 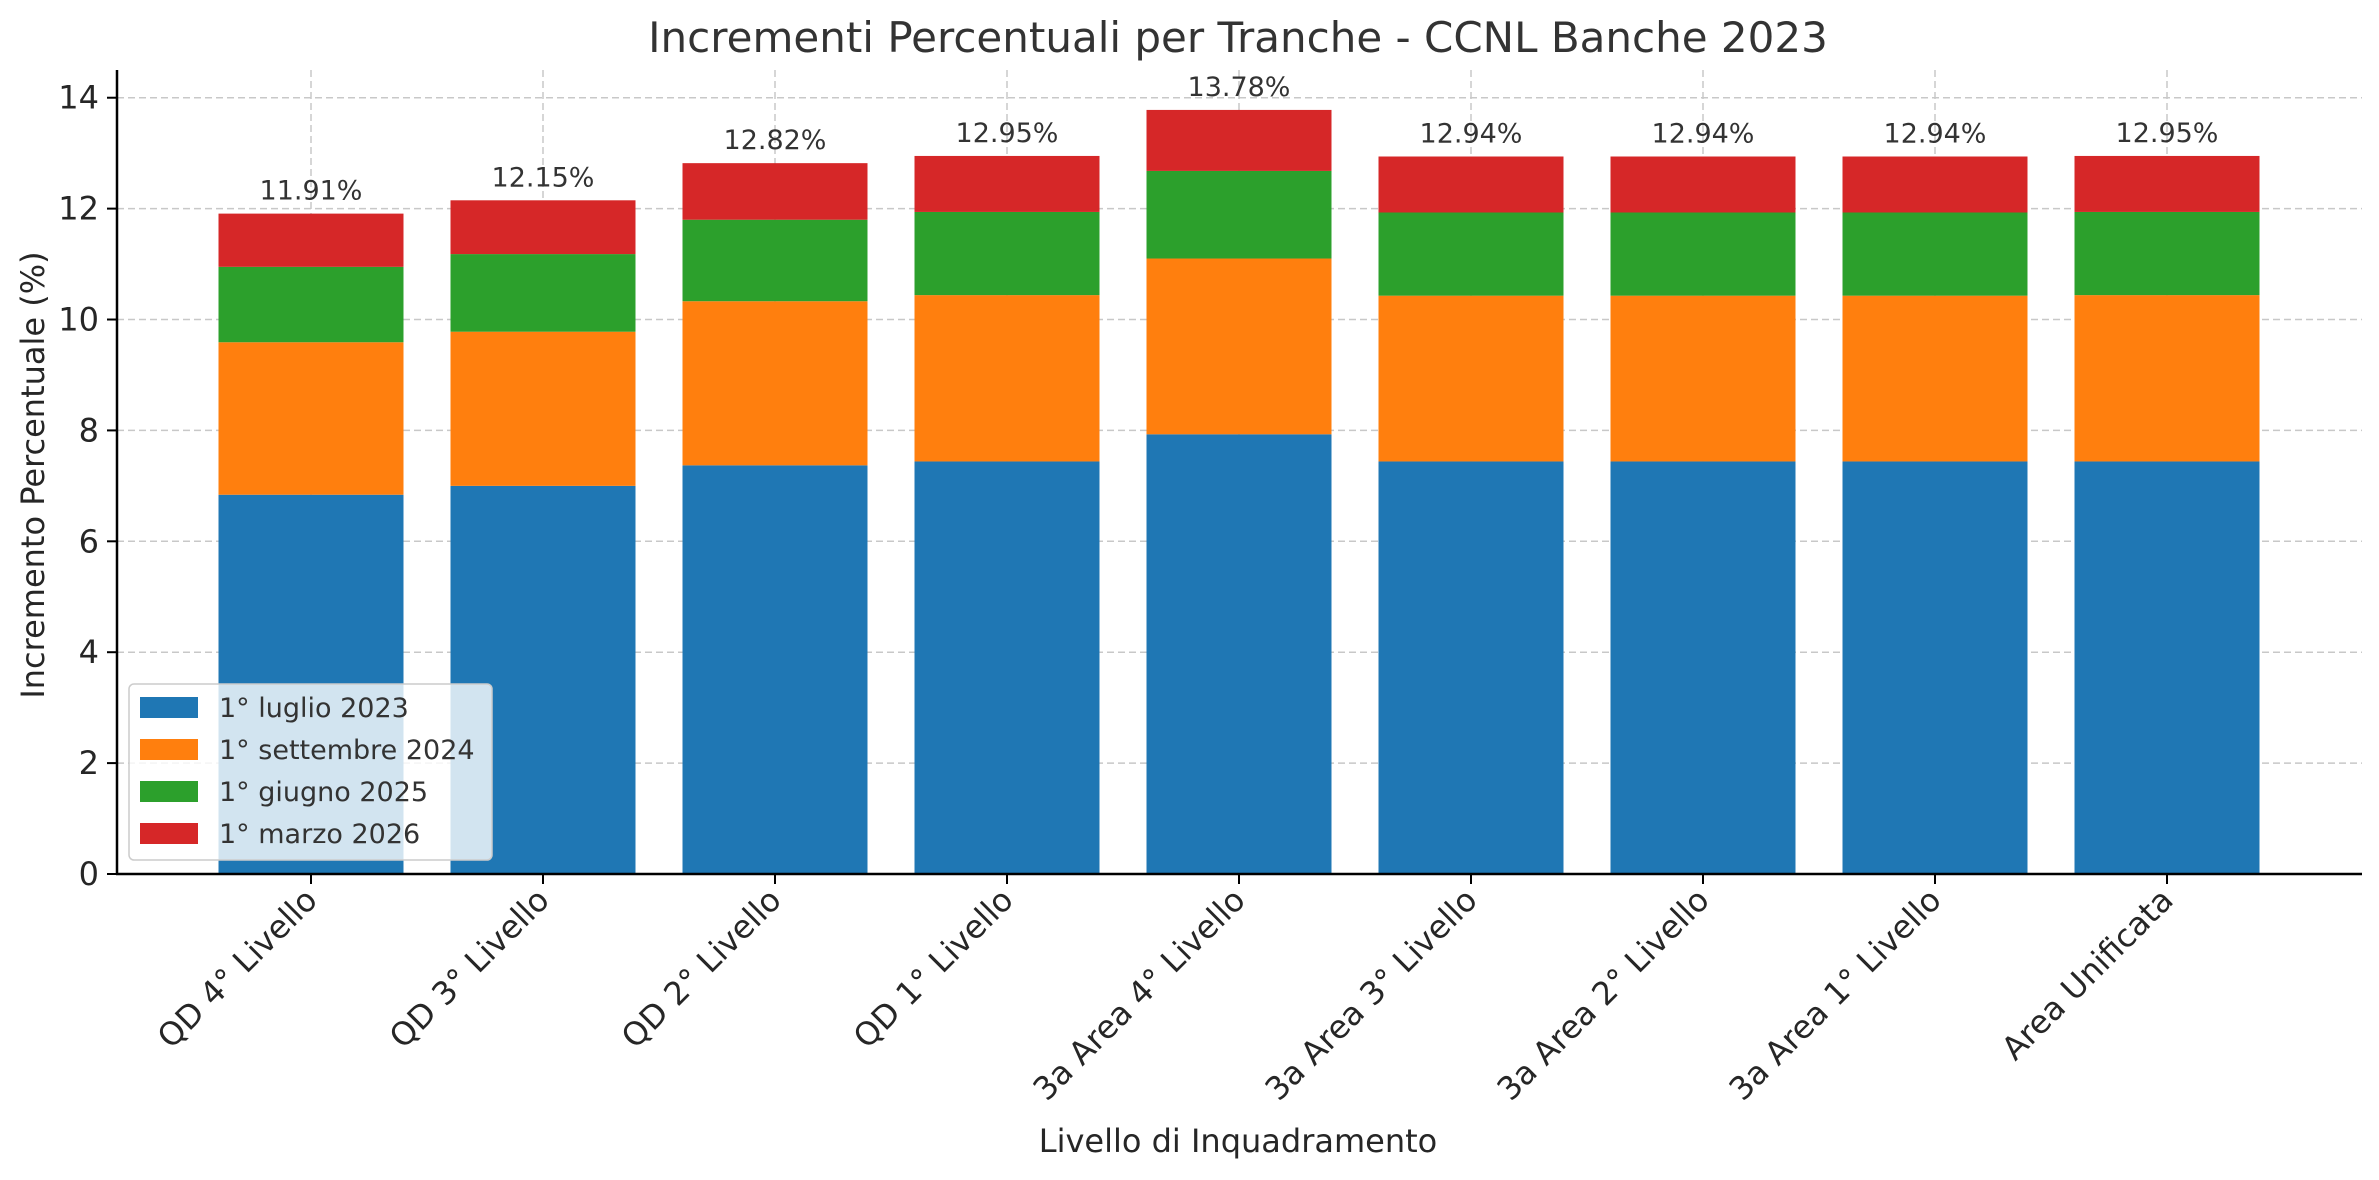 I want to click on x-tick-label: 3a Area 4° Livello, so click(x=1139, y=994).